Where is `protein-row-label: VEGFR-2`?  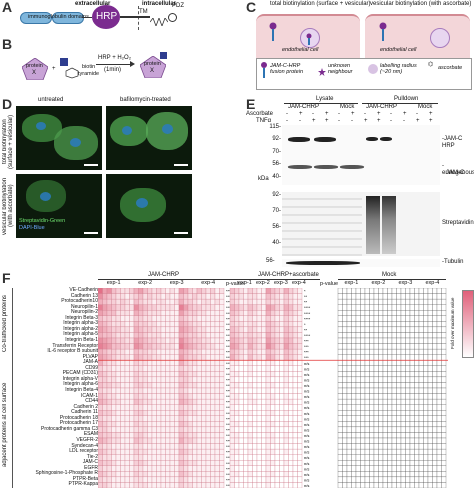 protein-row-label: VEGFR-2 is located at coordinates (87, 440).